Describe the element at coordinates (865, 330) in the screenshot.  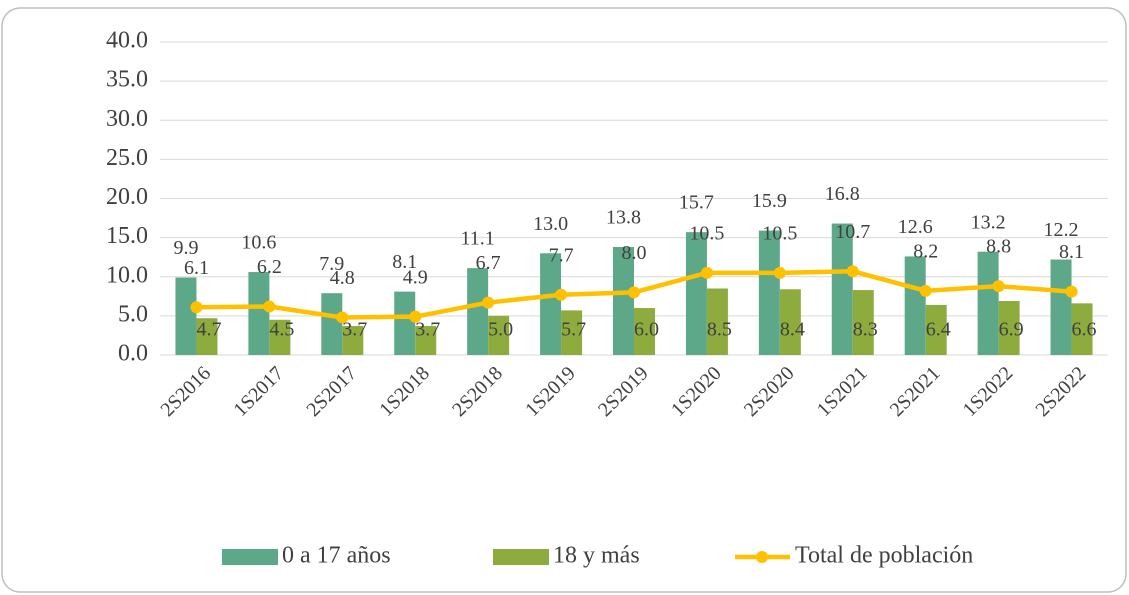
I see `data-label: 8.3` at that location.